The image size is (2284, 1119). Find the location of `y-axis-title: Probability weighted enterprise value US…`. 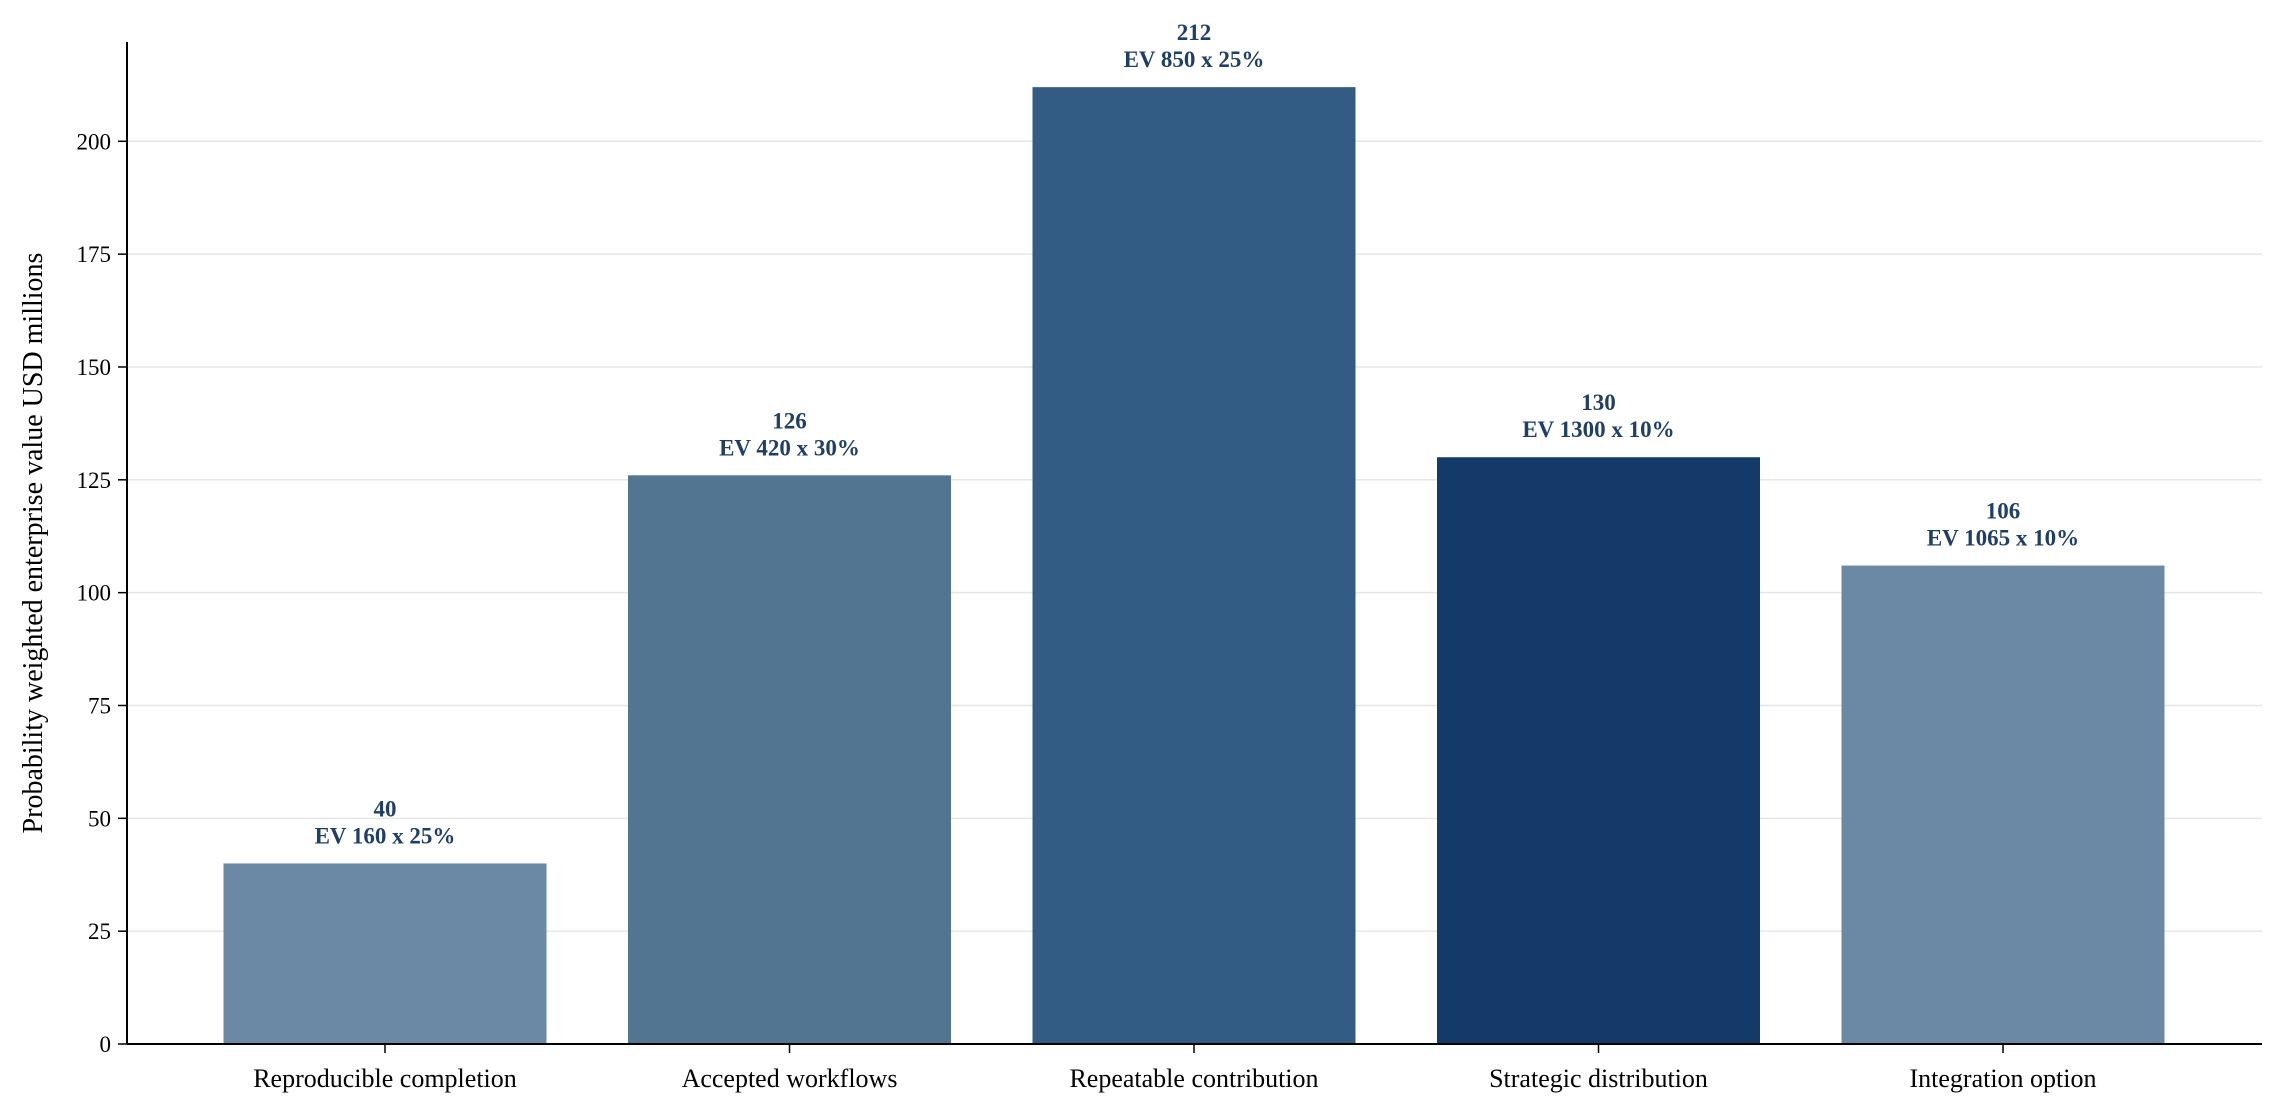

y-axis-title: Probability weighted enterprise value US… is located at coordinates (33, 543).